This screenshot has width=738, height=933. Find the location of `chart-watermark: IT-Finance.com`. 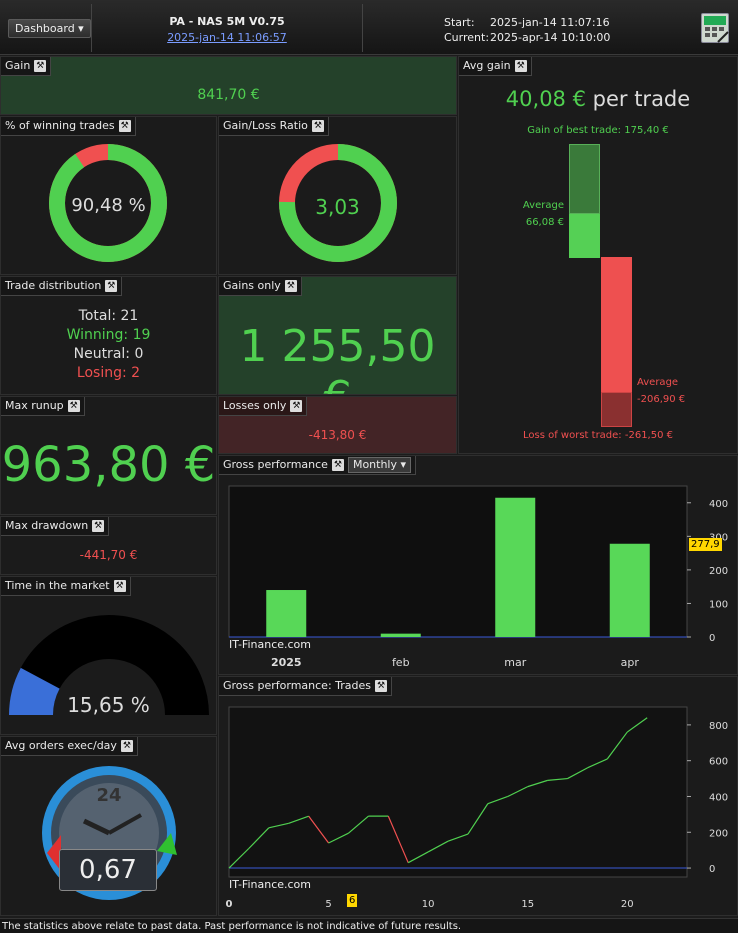

chart-watermark: IT-Finance.com is located at coordinates (270, 644).